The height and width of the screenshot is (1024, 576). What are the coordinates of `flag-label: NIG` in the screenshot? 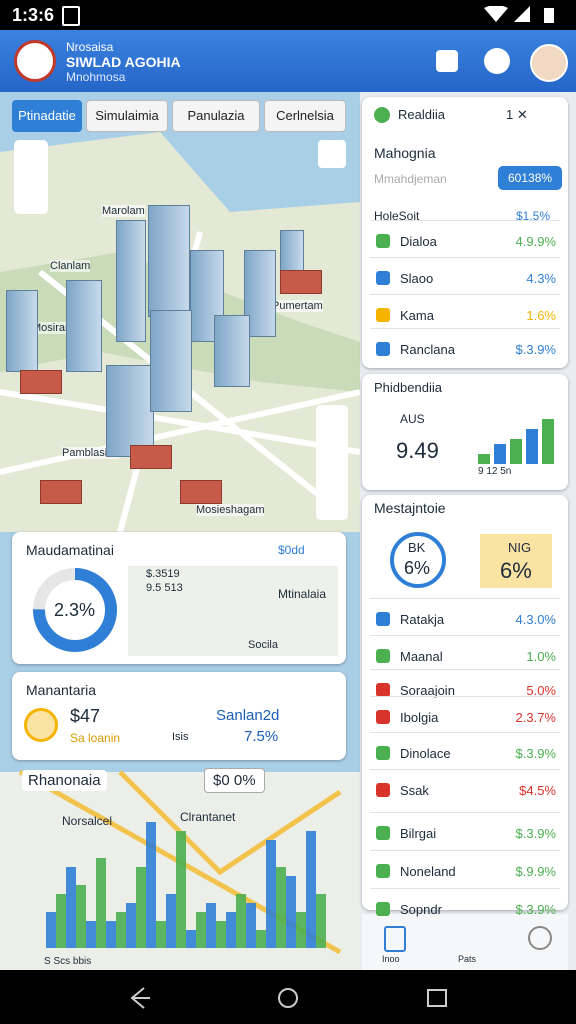 It's located at (520, 547).